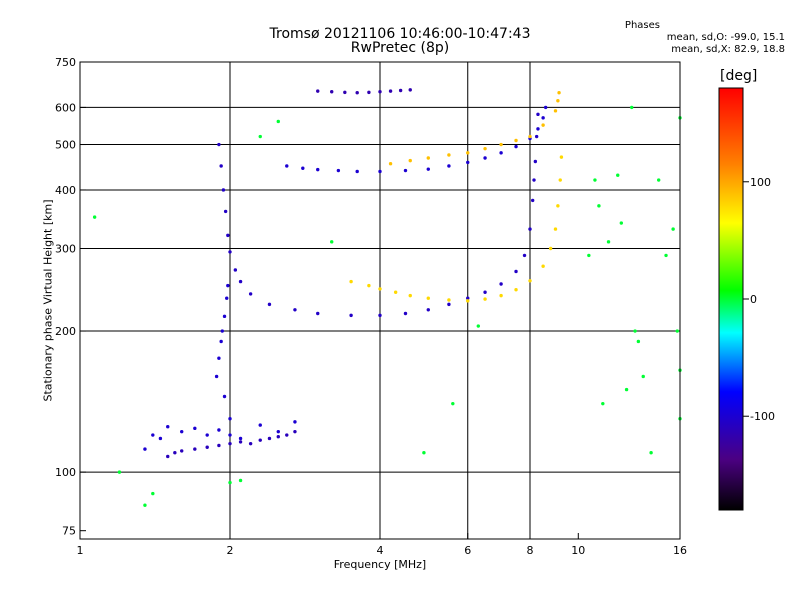 The width and height of the screenshot is (800, 600). What do you see at coordinates (65, 472) in the screenshot?
I see `y-tick-label: 100` at bounding box center [65, 472].